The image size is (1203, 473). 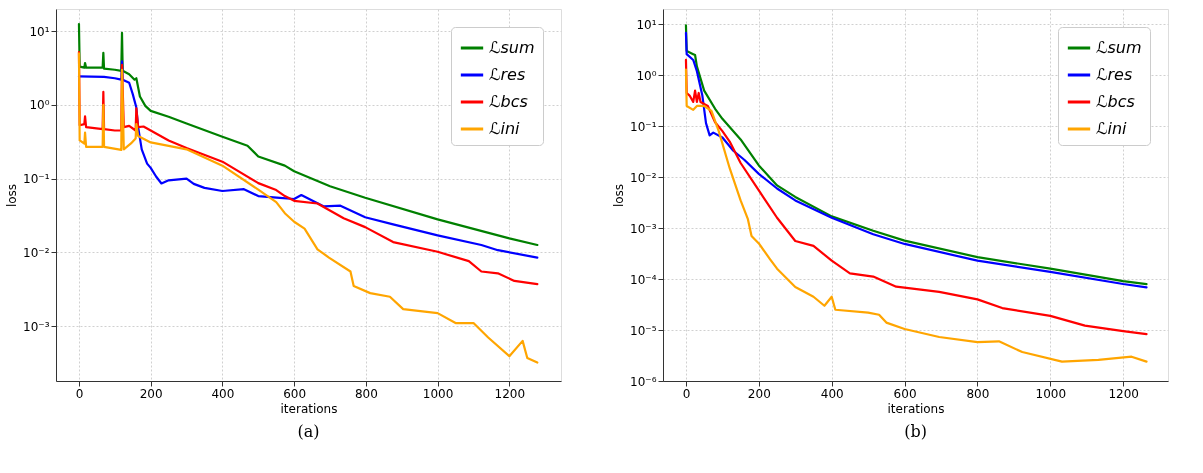 What do you see at coordinates (308, 431) in the screenshot?
I see `text: (a)` at bounding box center [308, 431].